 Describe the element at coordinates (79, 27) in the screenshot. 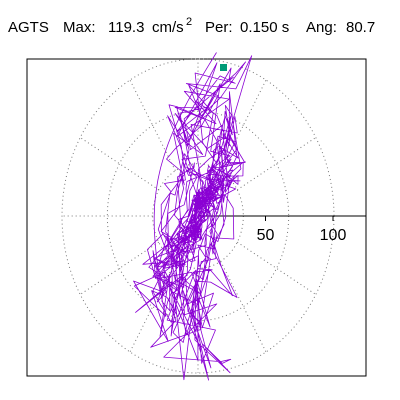

I see `max-label: Max:` at that location.